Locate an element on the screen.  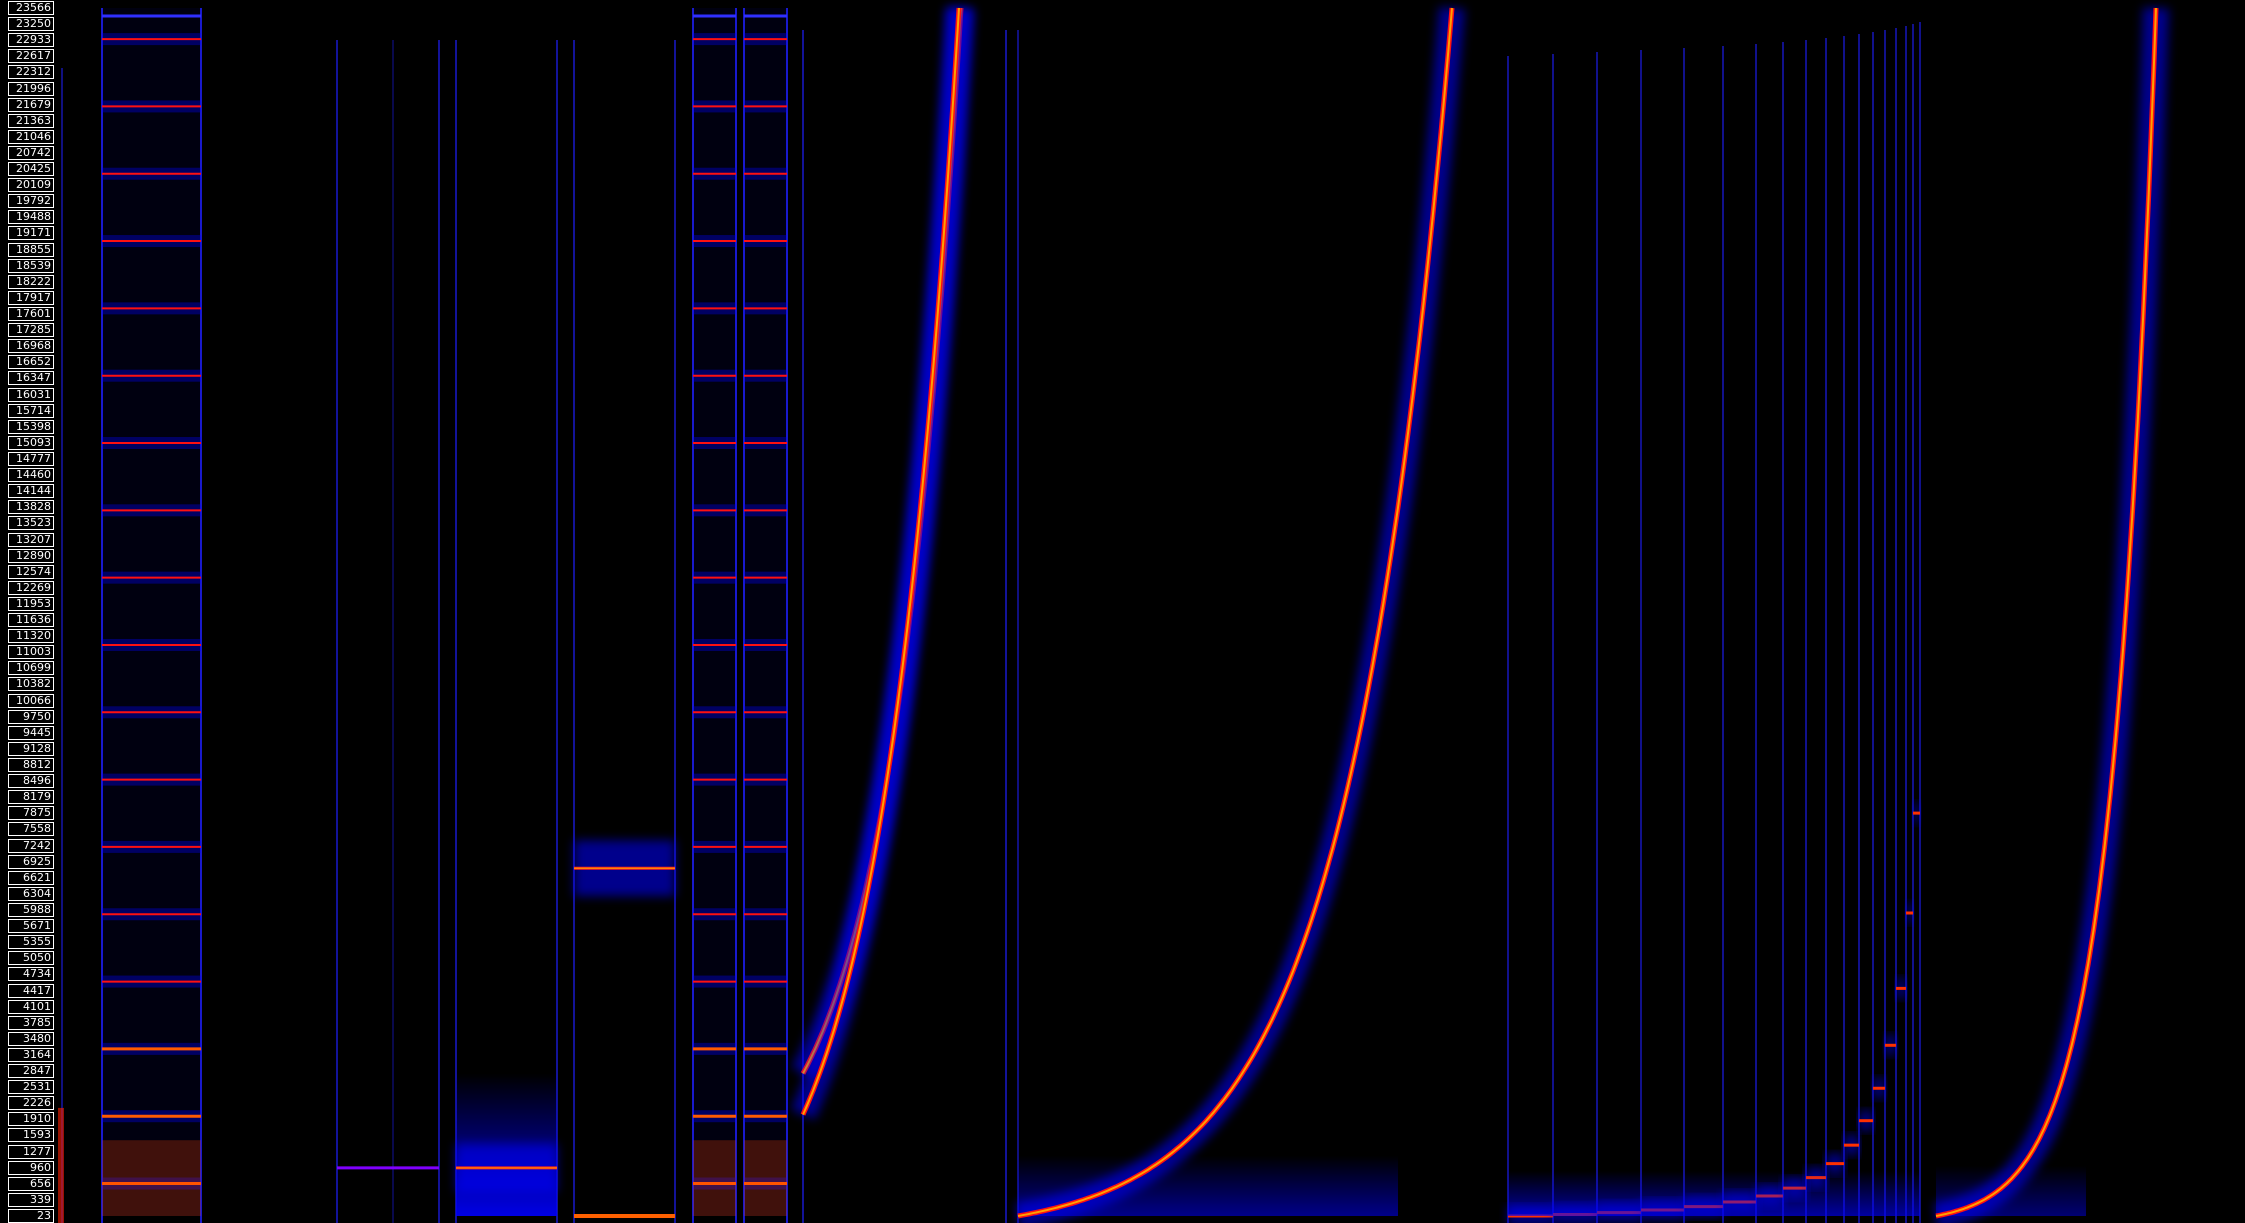
y-tick-label: 9128 is located at coordinates (31, 748).